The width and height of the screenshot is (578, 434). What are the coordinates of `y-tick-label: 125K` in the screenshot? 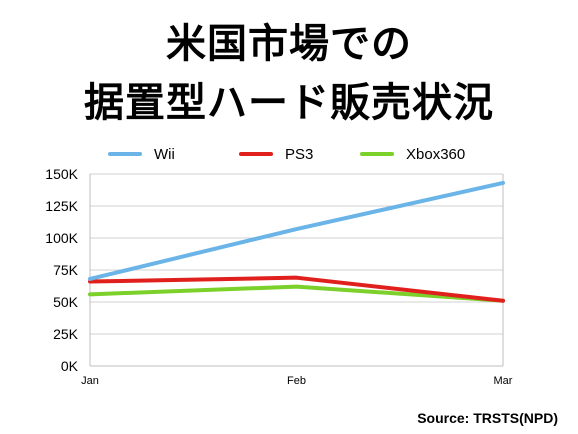 It's located at (61, 206).